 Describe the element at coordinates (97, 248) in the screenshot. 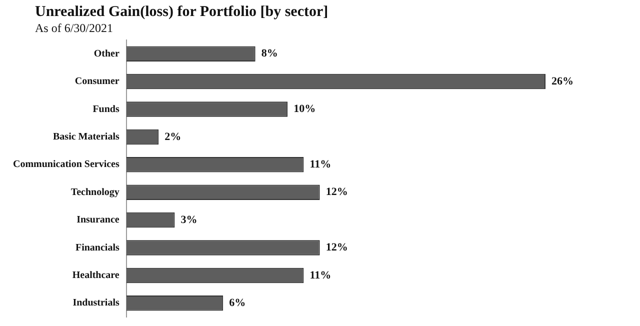

I see `y-tick-label: Financials` at that location.